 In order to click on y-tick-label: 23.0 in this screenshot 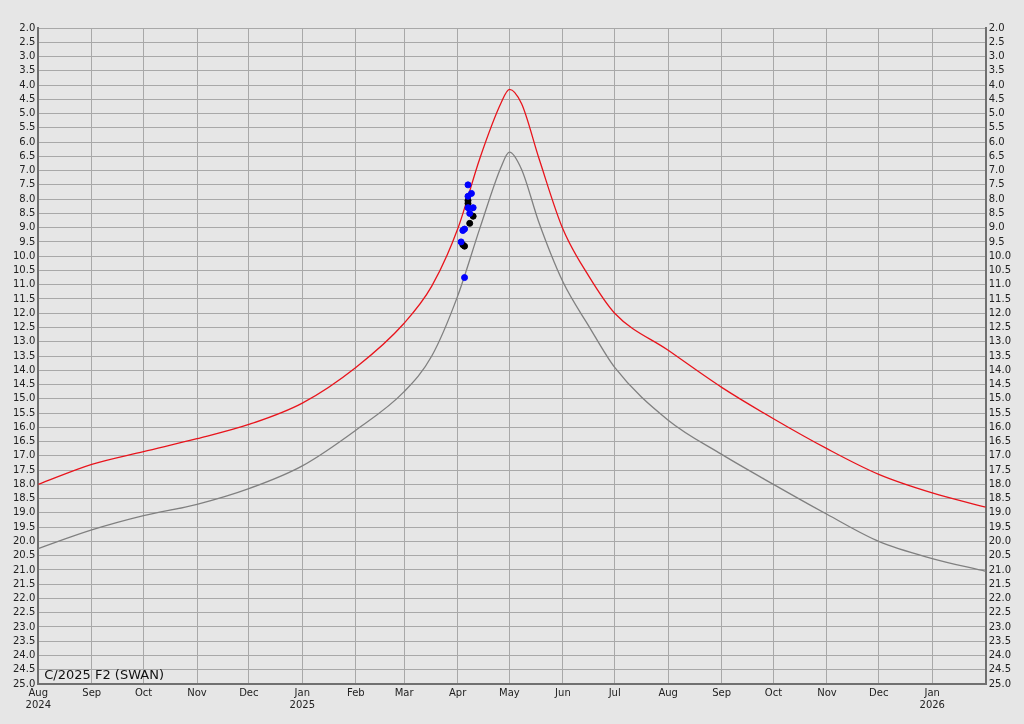, I will do `click(24, 626)`.